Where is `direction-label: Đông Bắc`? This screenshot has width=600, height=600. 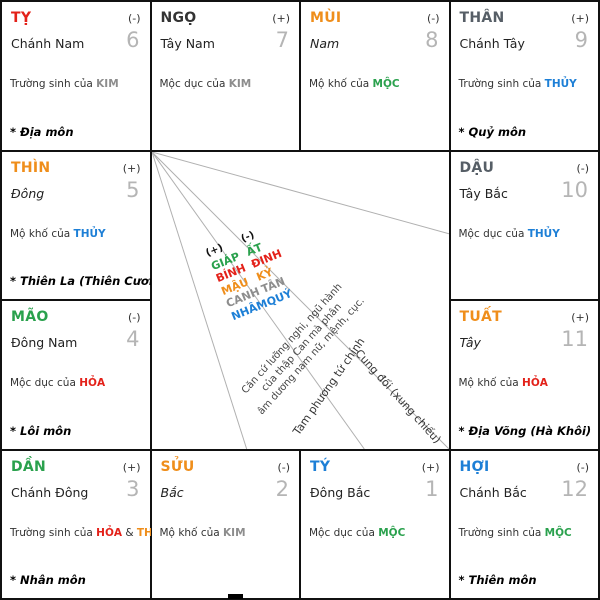
direction-label: Đông Bắc is located at coordinates (340, 492).